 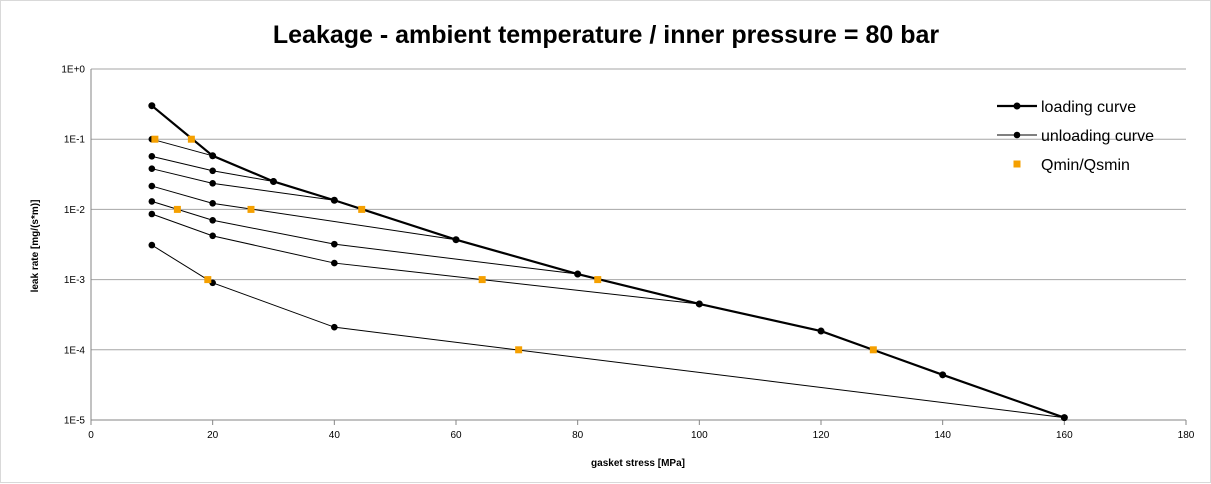 What do you see at coordinates (1017, 106) in the screenshot?
I see `legend-loading-marker` at bounding box center [1017, 106].